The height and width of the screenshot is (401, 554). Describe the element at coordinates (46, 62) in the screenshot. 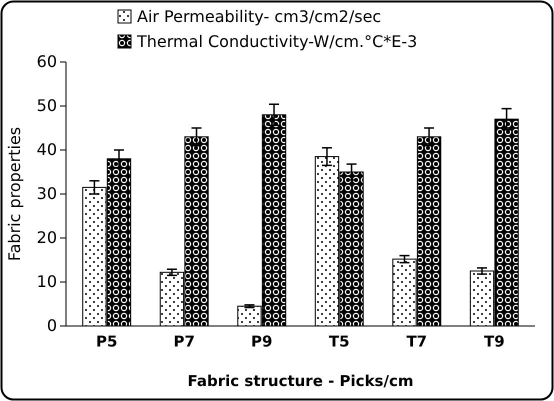

I see `y-tick-label: 60` at that location.